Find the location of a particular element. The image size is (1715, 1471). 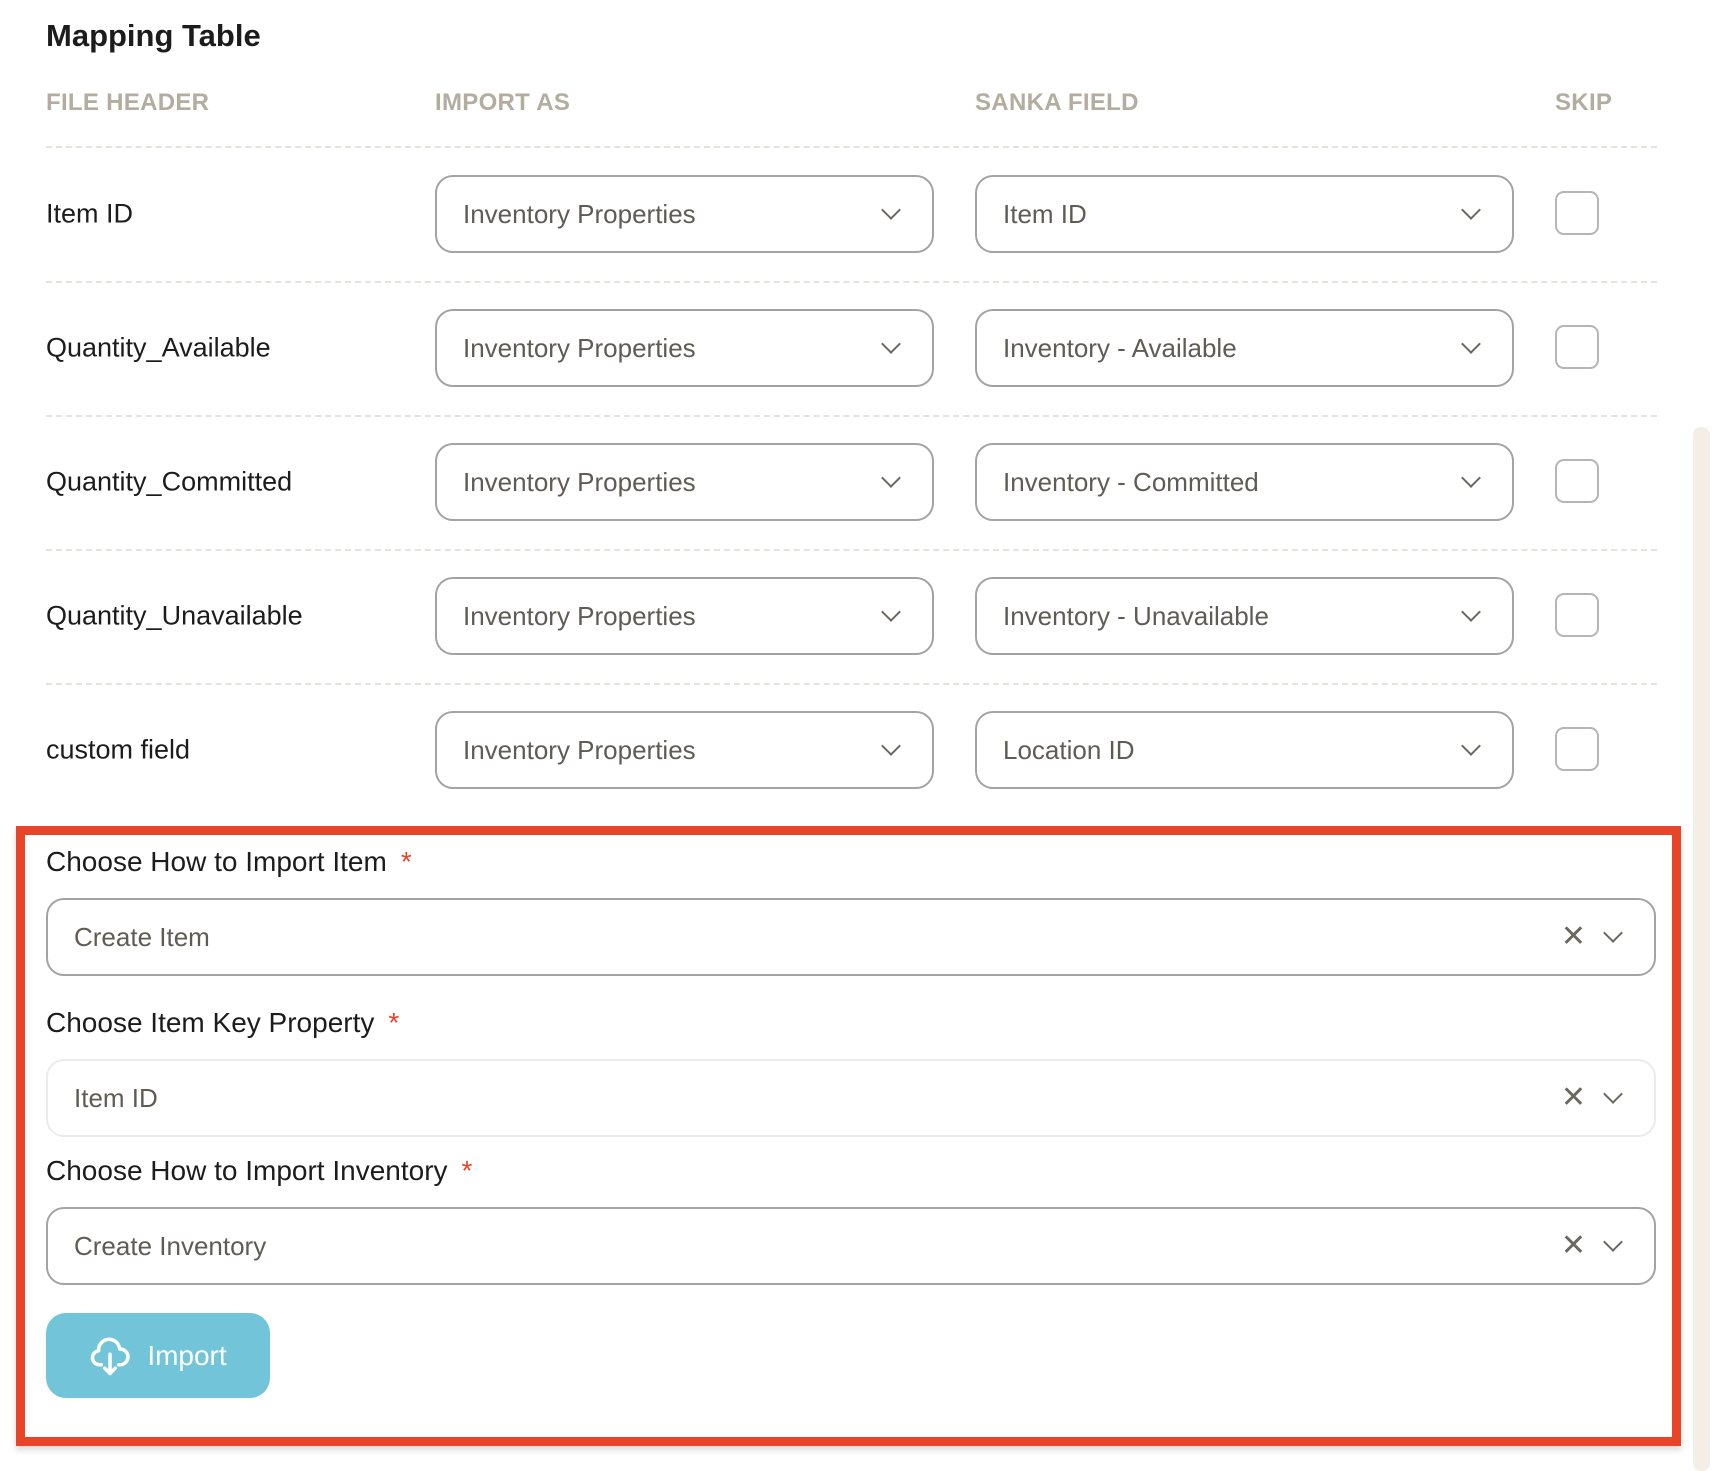

sanka-field-select: Inventory - Available is located at coordinates (1244, 348).